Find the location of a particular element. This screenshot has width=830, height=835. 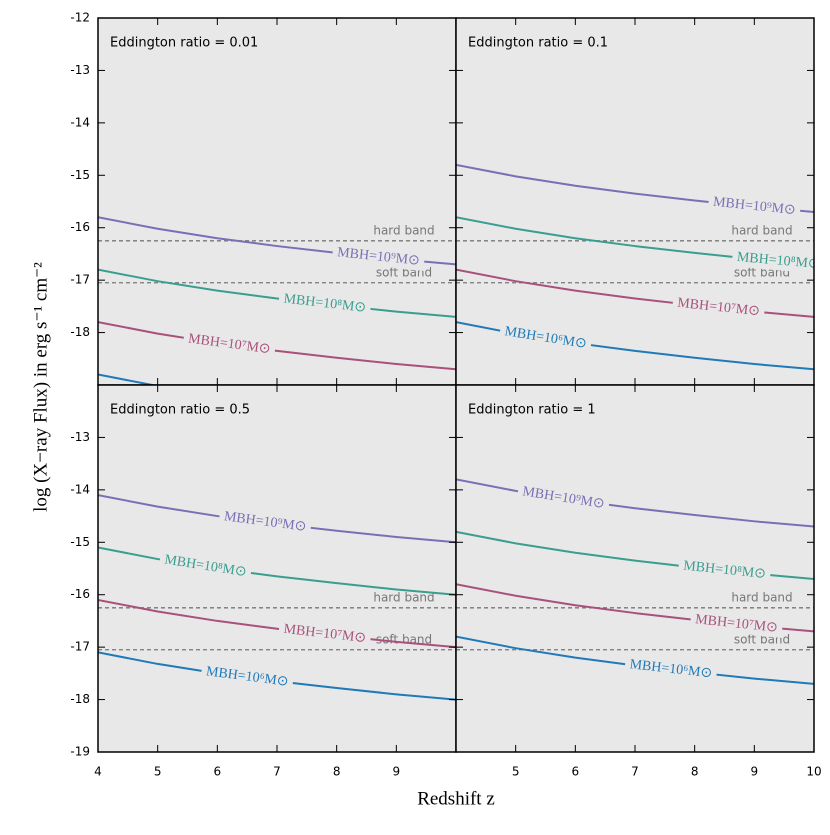

series-label: MBH=10⁸M⊙ is located at coordinates (778, 261).